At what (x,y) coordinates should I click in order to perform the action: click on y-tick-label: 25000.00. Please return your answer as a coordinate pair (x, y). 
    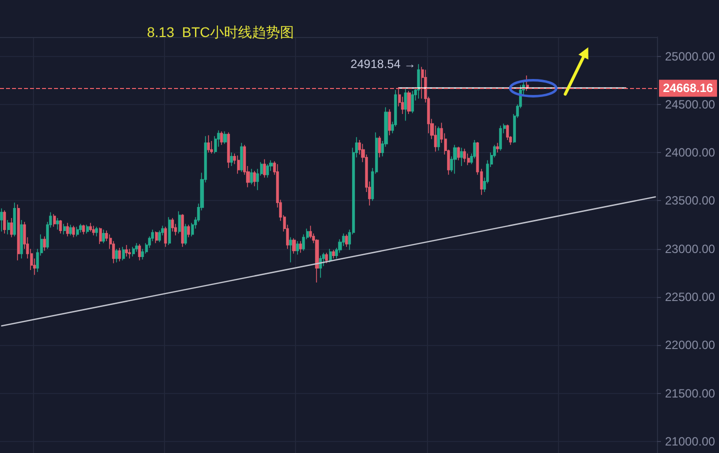
    Looking at the image, I should click on (690, 56).